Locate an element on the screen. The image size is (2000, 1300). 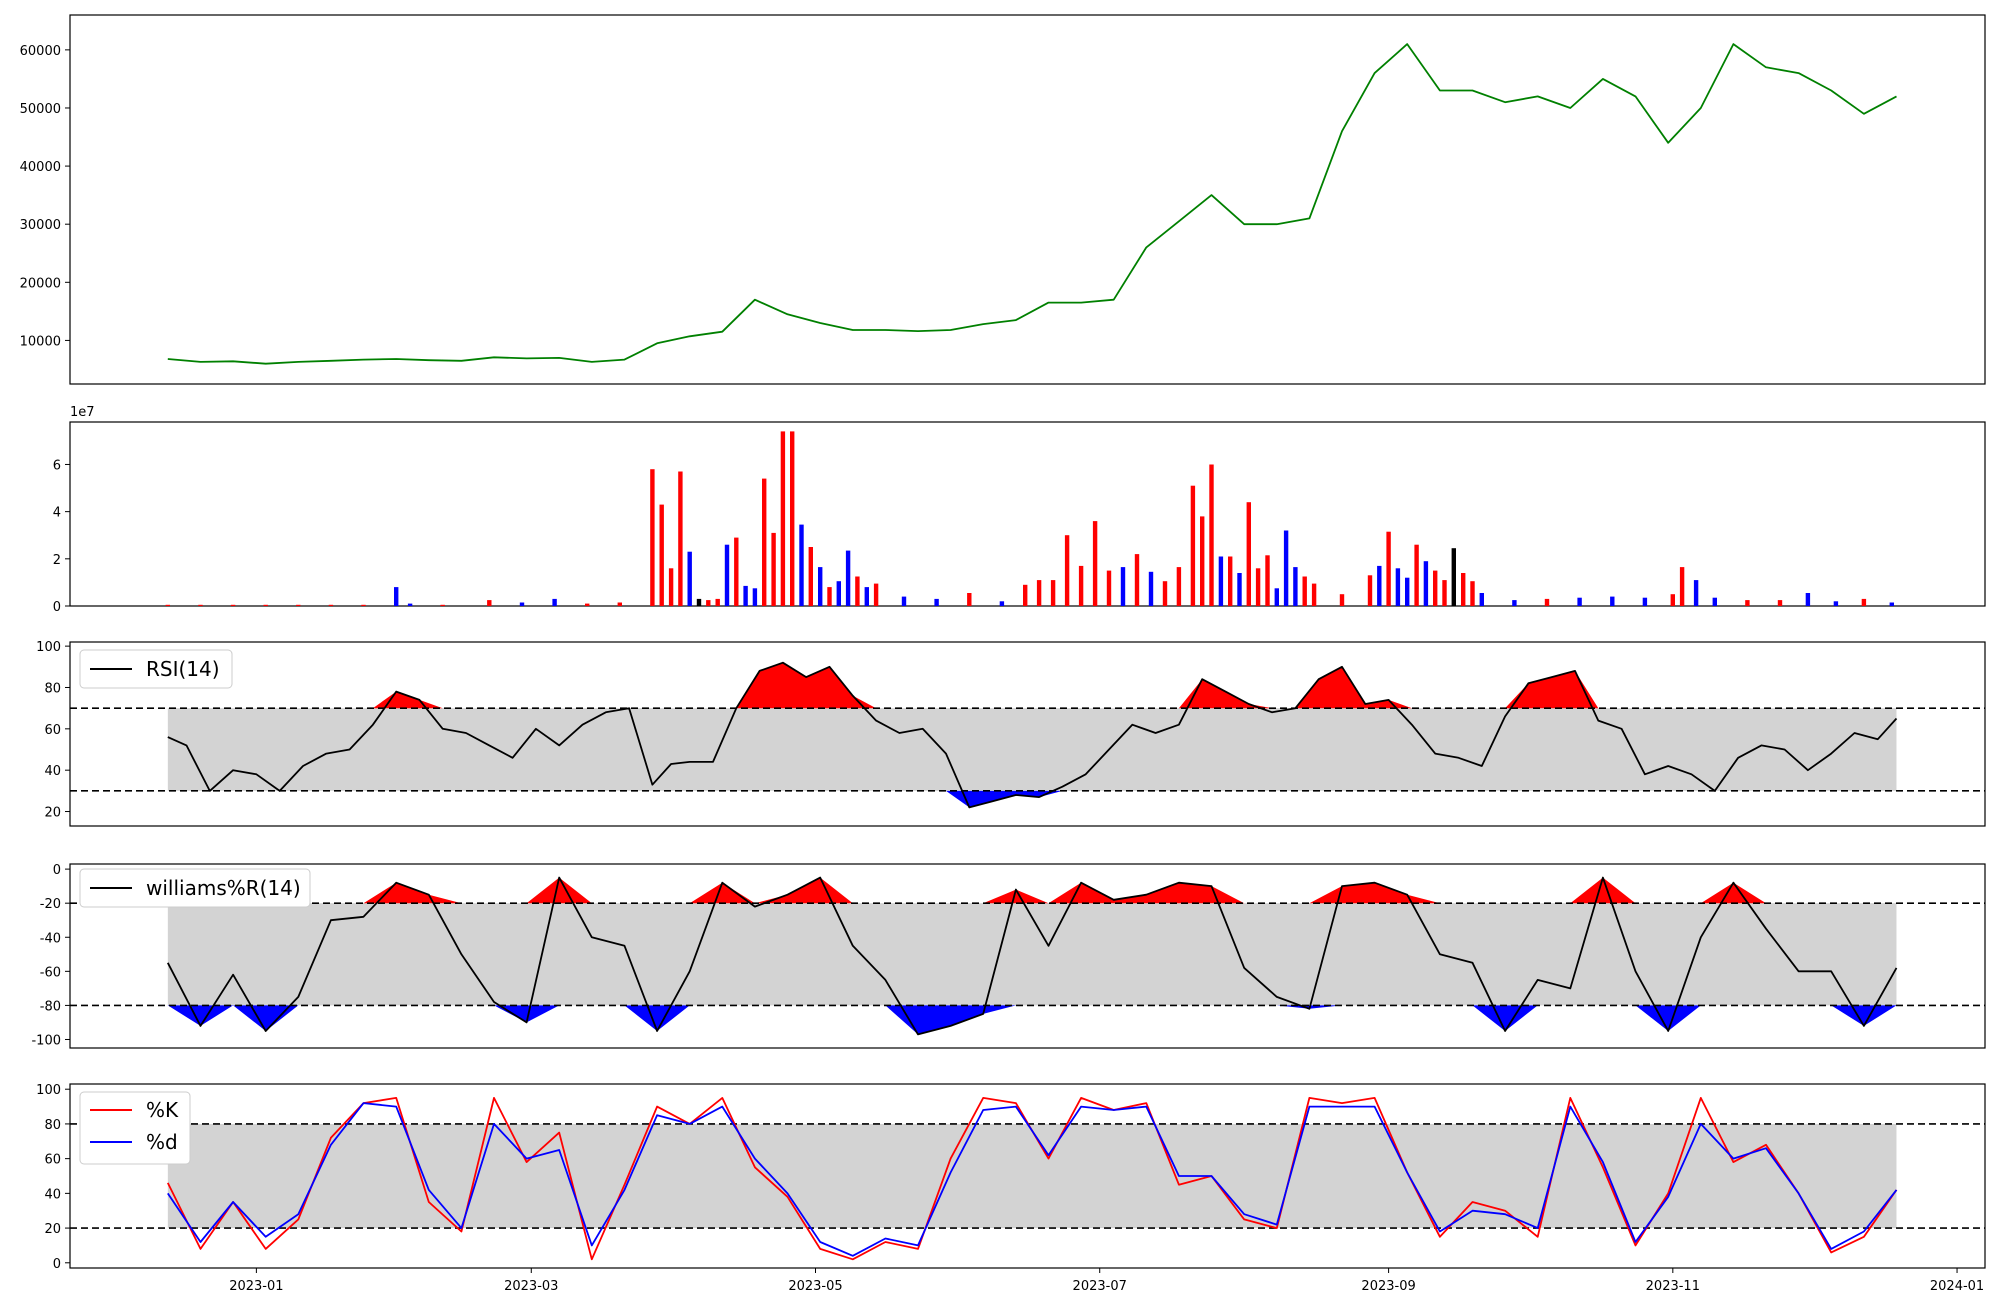
stochastic-legend: %K %d is located at coordinates (135, 1128).